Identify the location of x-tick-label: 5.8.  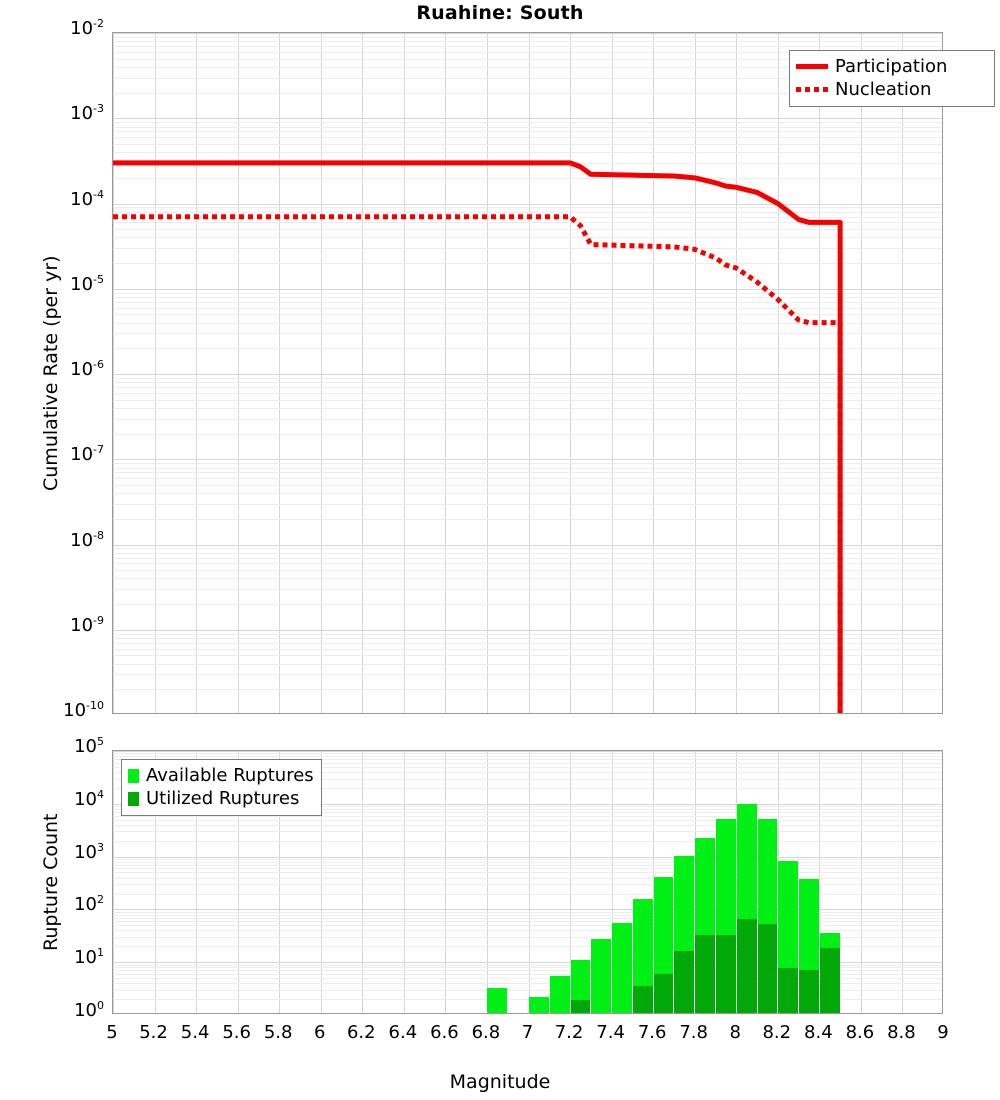
(278, 1032).